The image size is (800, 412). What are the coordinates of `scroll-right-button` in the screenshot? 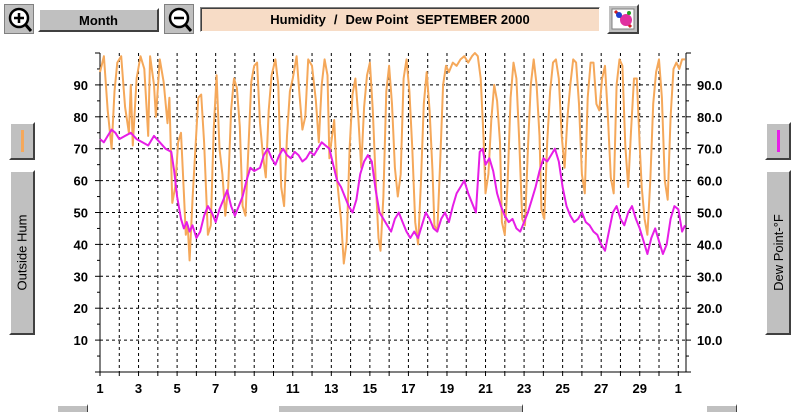 It's located at (721, 408).